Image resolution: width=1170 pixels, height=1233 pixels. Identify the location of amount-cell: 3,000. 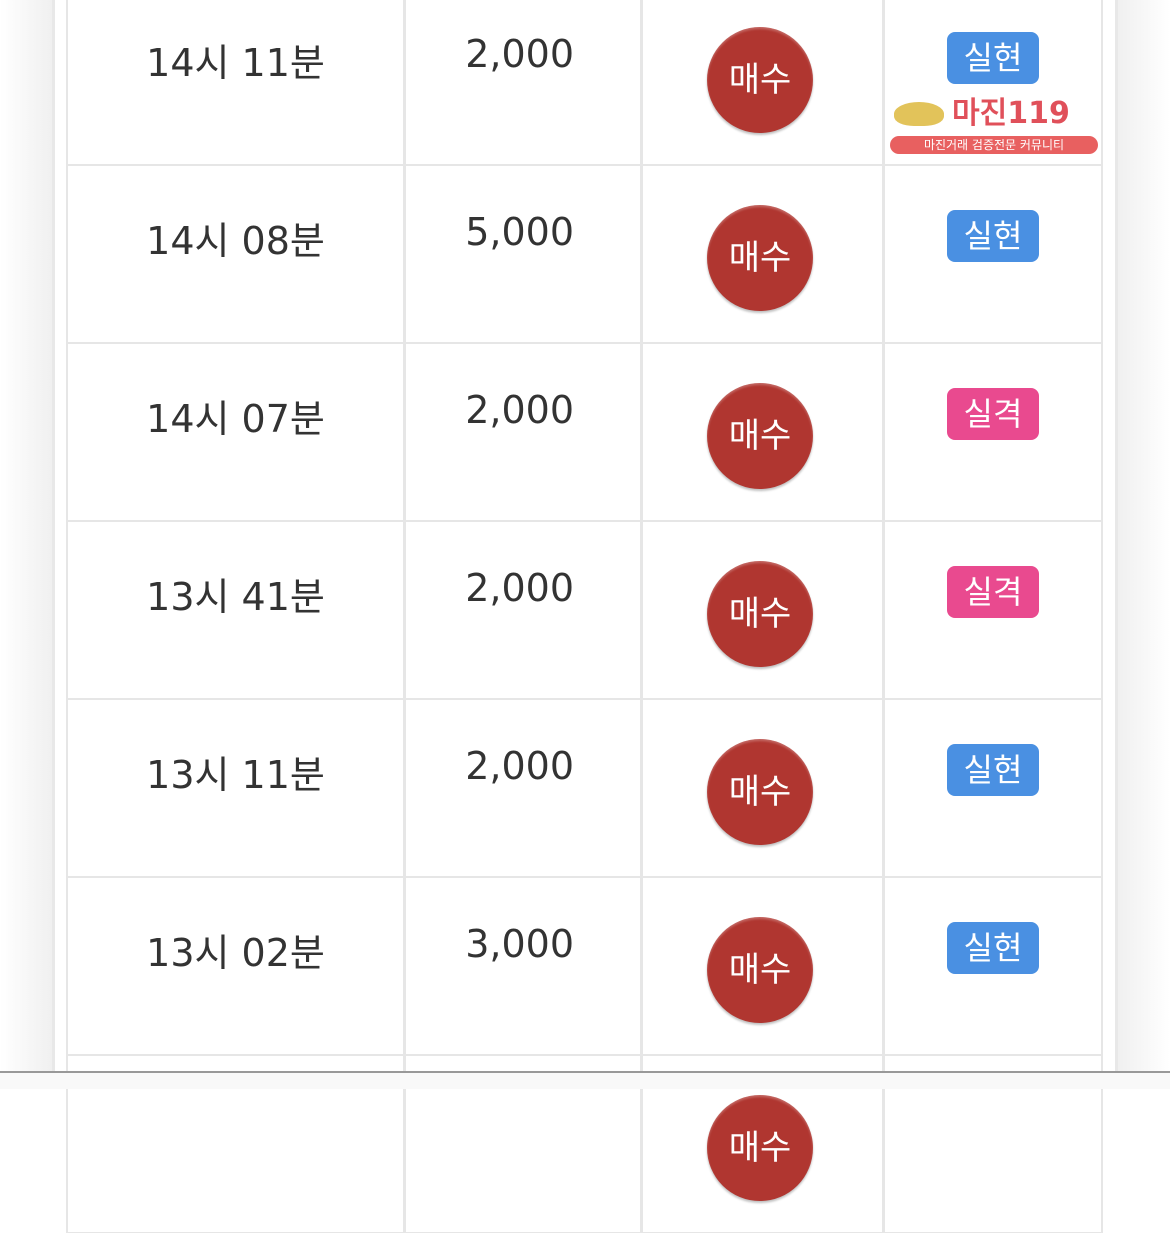
(524, 966).